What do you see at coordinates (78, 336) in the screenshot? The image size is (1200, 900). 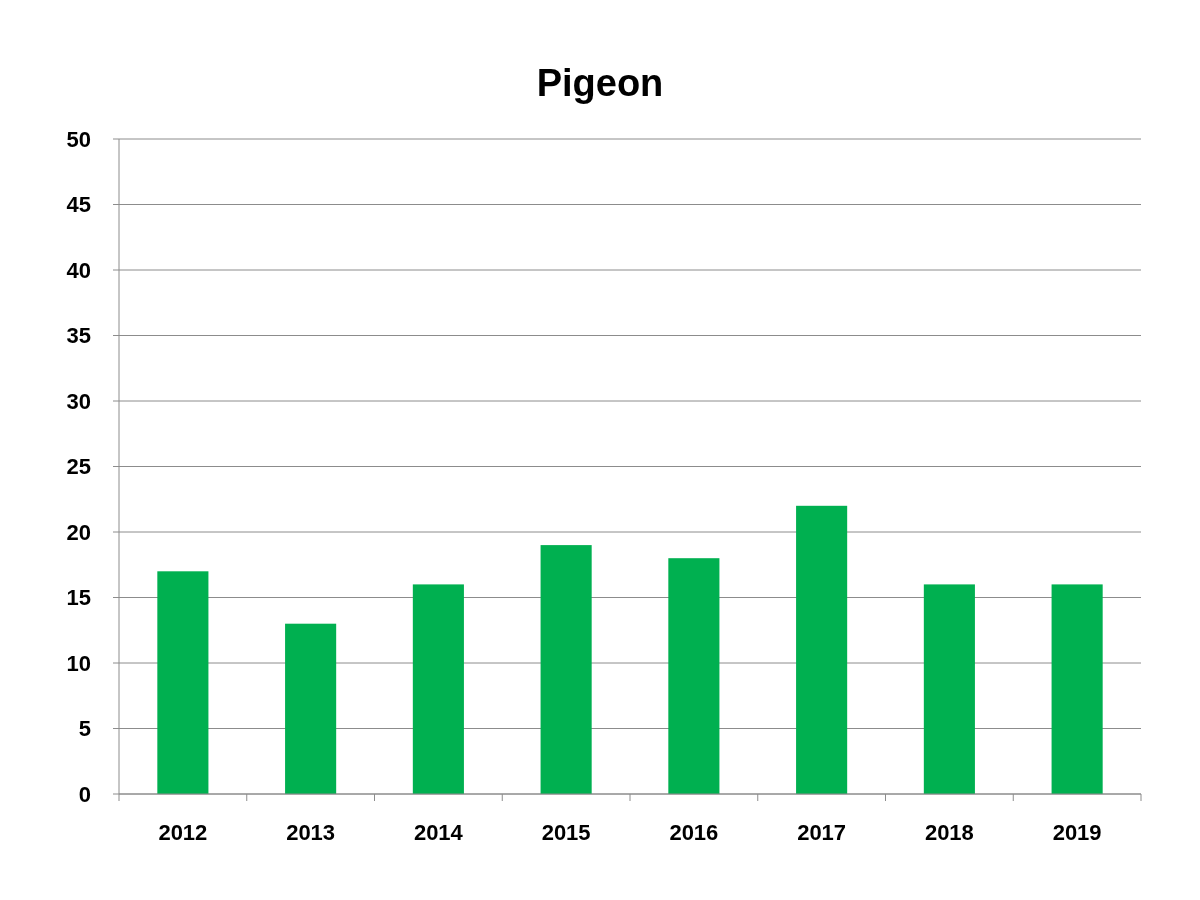 I see `y-tick-label: 35` at bounding box center [78, 336].